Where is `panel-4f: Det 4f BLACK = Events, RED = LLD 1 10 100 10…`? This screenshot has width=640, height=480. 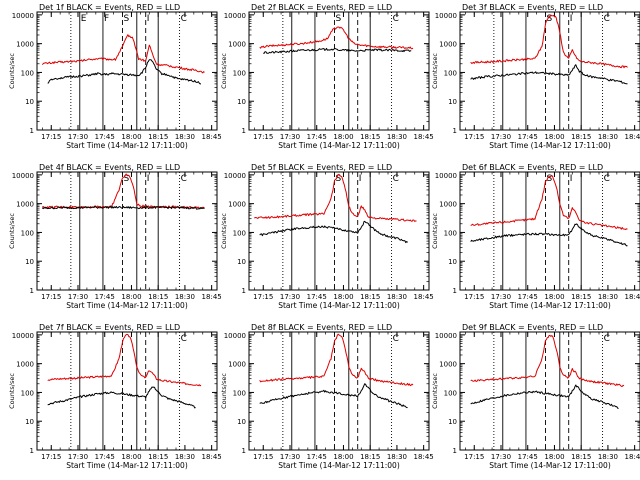
panel-4f: Det 4f BLACK = Events, RED = LLD 1 10 100 10… is located at coordinates (115, 236).